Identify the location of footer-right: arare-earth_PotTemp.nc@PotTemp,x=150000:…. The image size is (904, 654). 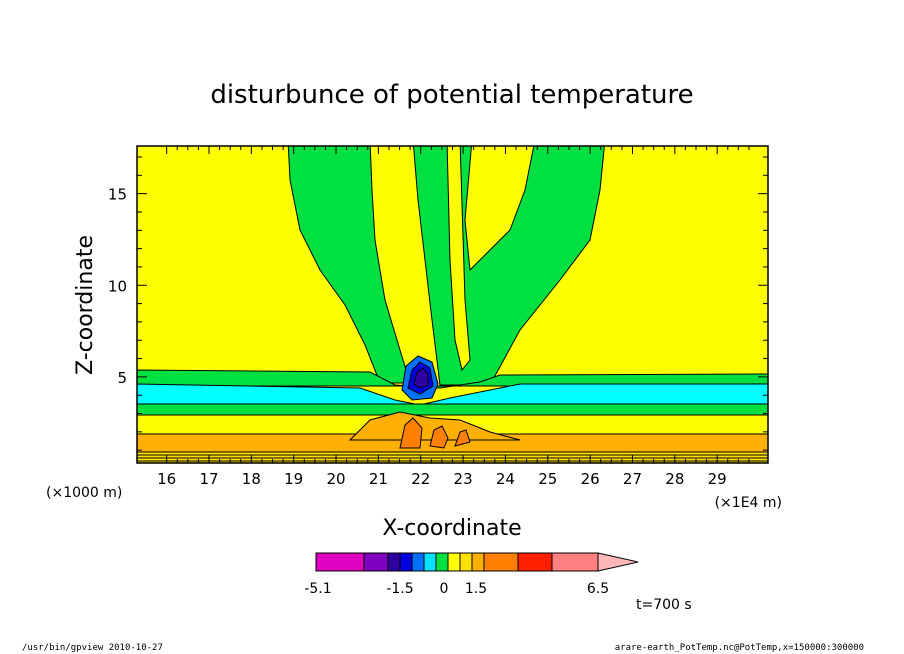
(739, 648).